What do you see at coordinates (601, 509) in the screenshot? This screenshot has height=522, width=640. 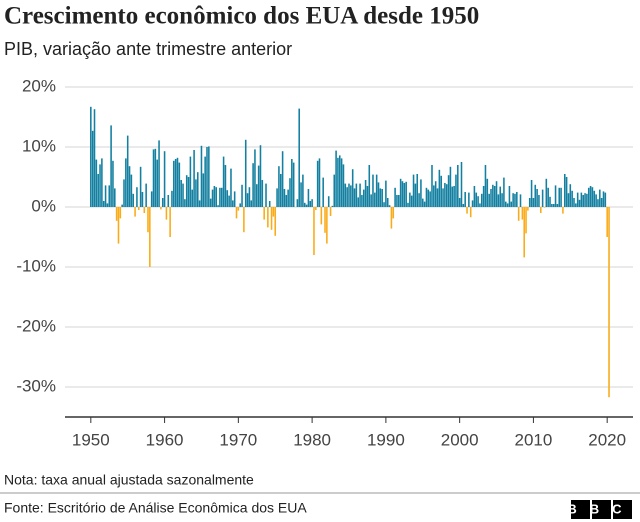 I see `logo-box` at bounding box center [601, 509].